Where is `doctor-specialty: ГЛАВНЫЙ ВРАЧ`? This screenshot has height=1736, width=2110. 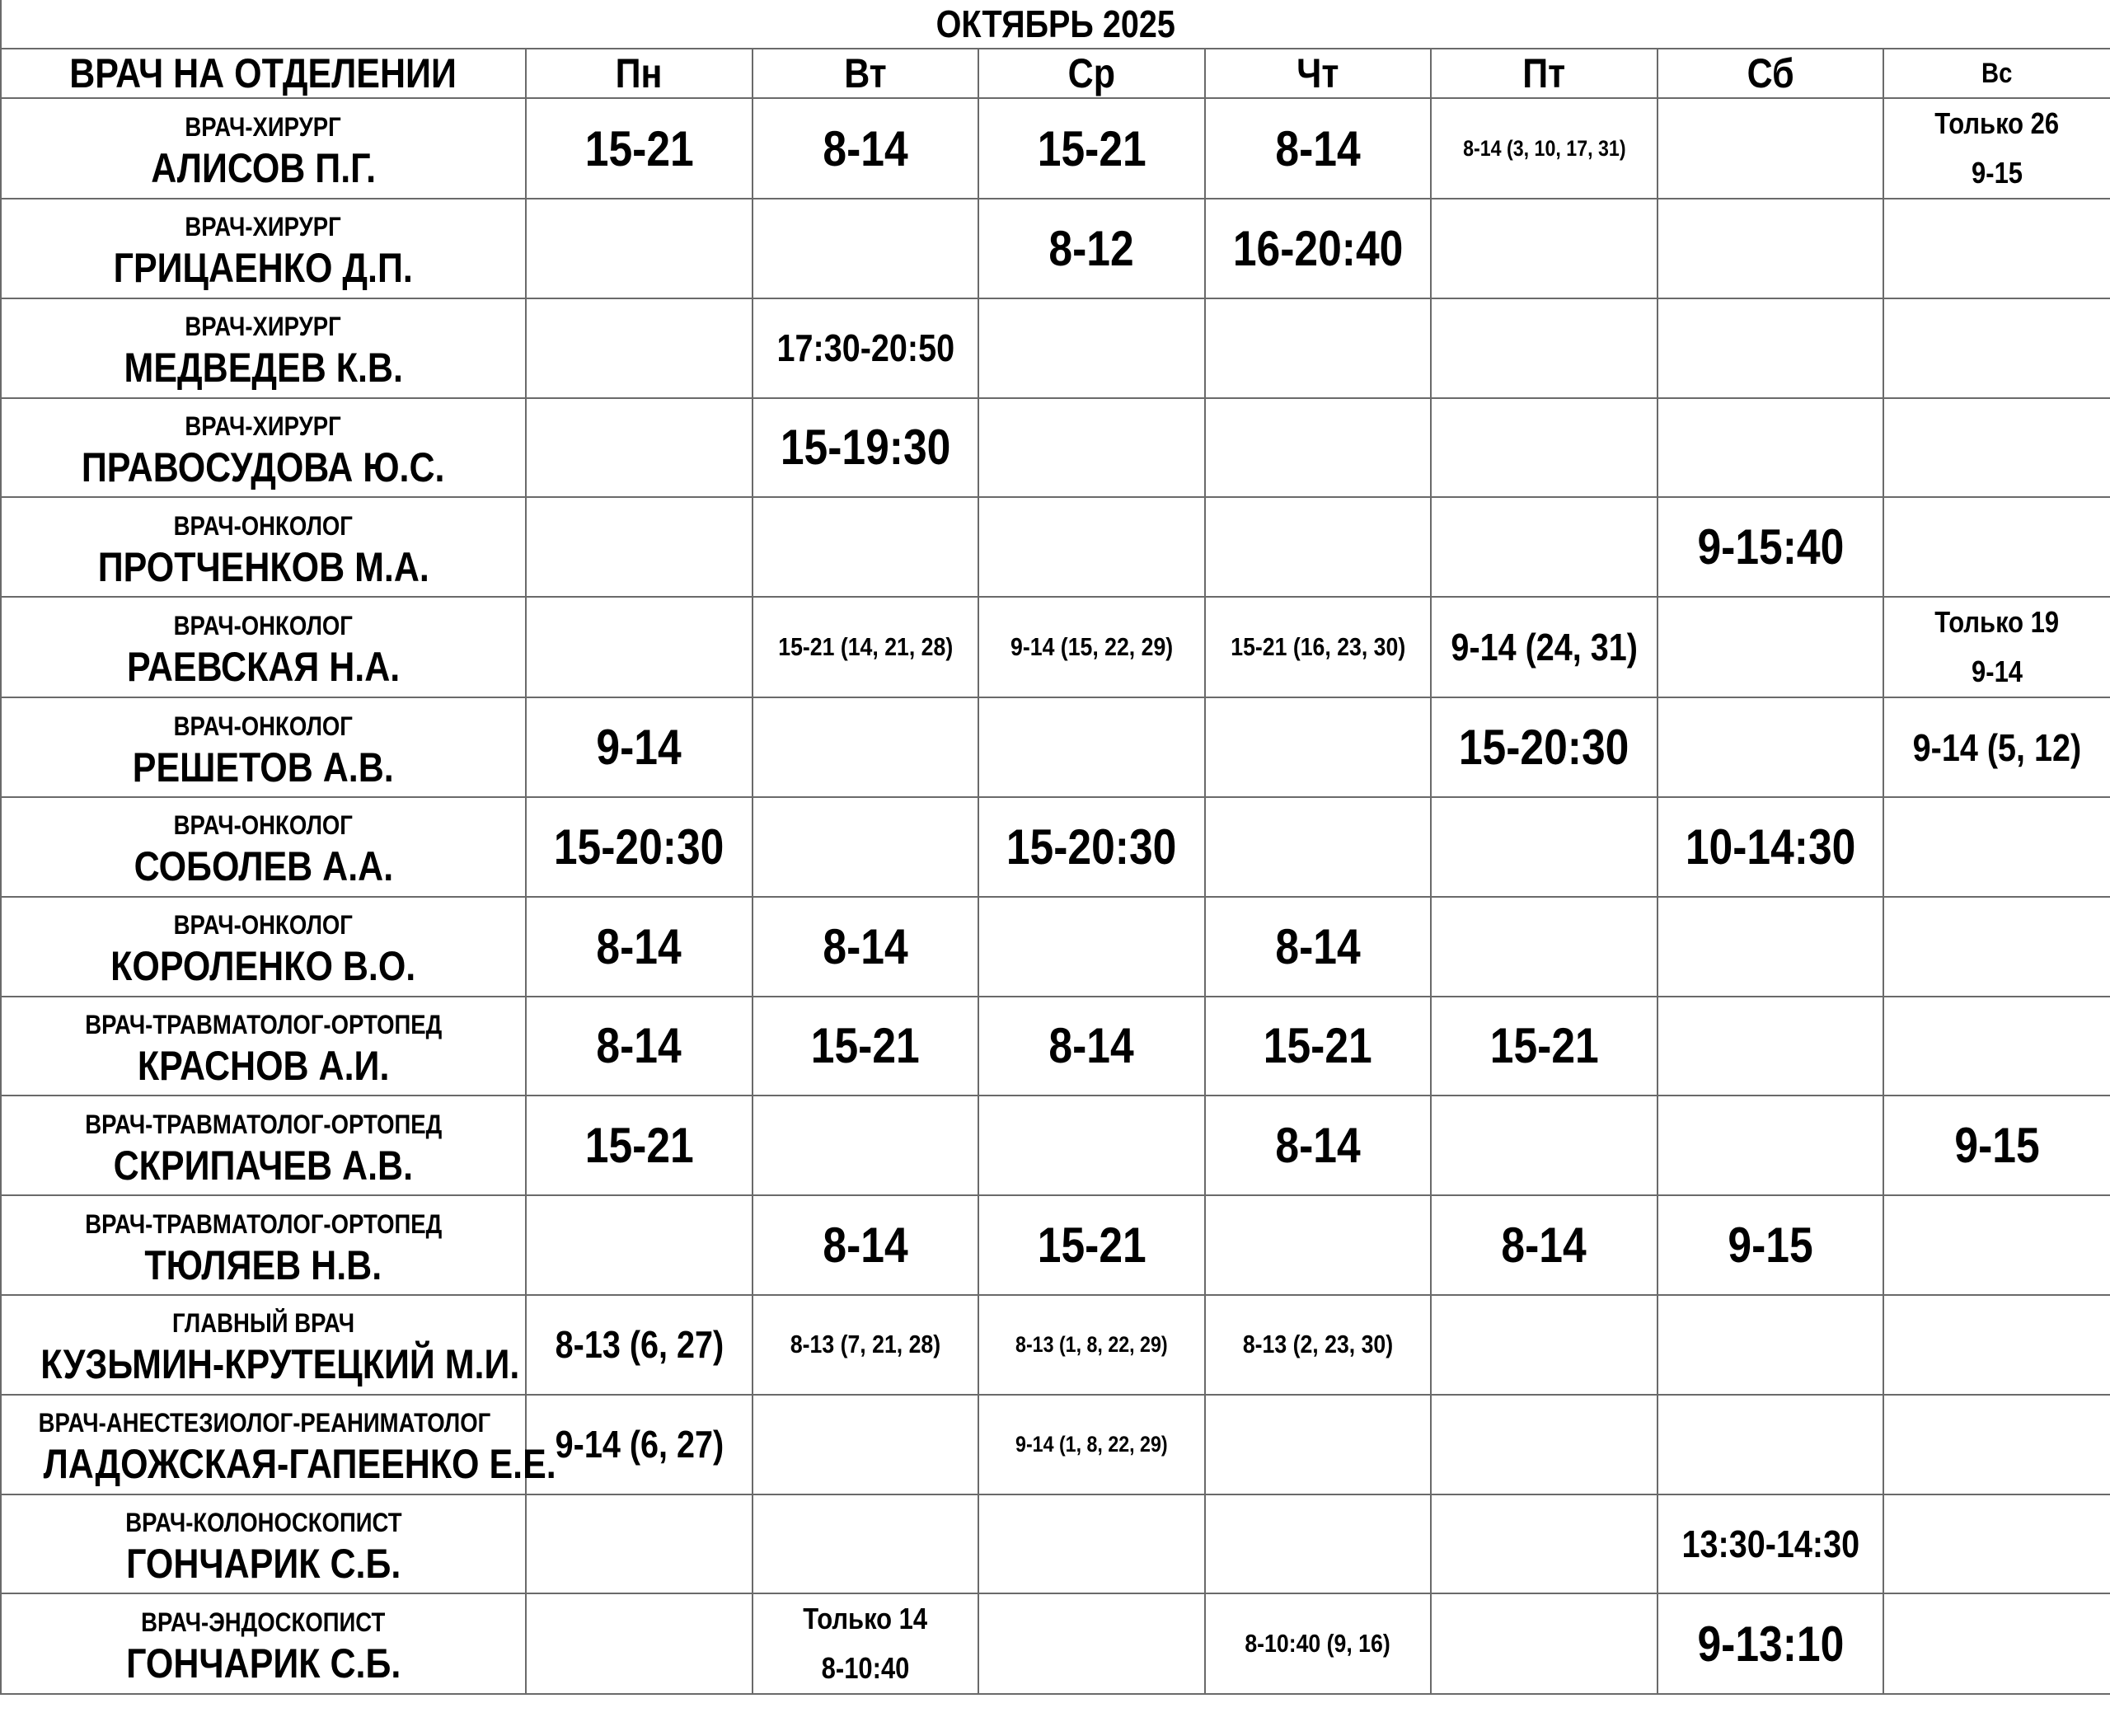
doctor-specialty: ГЛАВНЫЙ ВРАЧ is located at coordinates (264, 1323).